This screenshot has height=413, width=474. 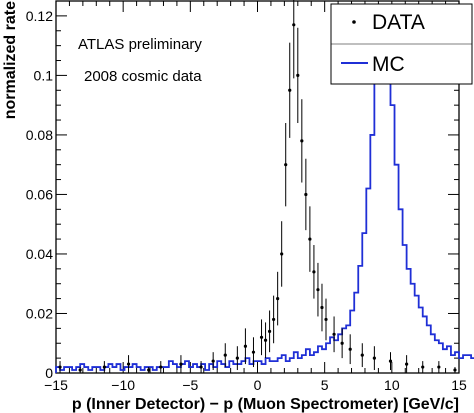 What do you see at coordinates (143, 76) in the screenshot?
I see `annotation-cosmic-data: 2008 cosmic data` at bounding box center [143, 76].